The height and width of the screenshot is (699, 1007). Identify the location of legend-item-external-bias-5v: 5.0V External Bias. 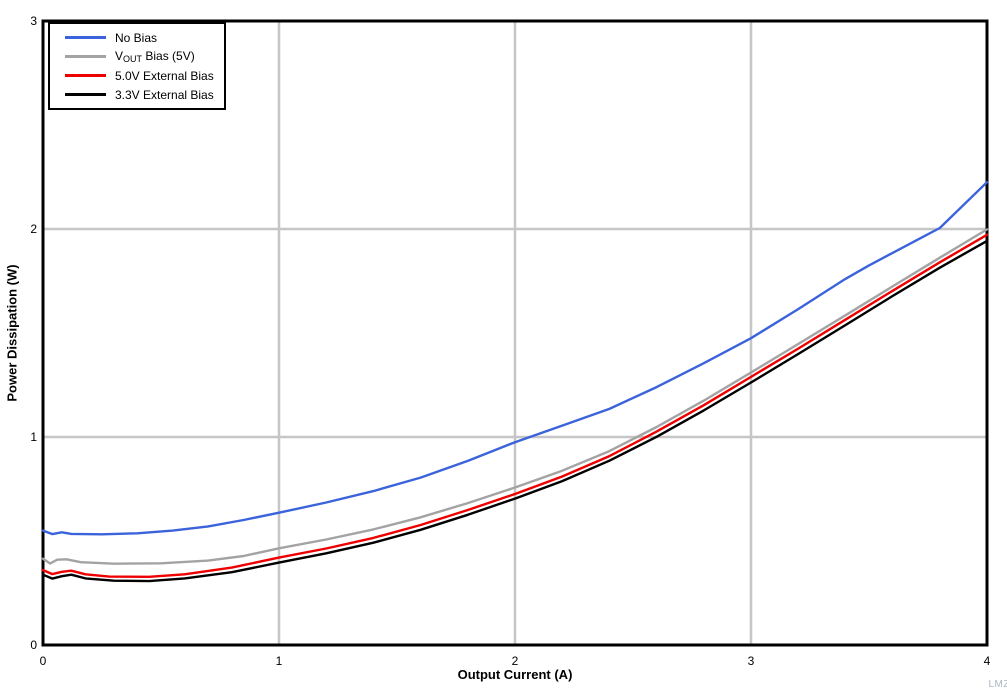
(132, 75).